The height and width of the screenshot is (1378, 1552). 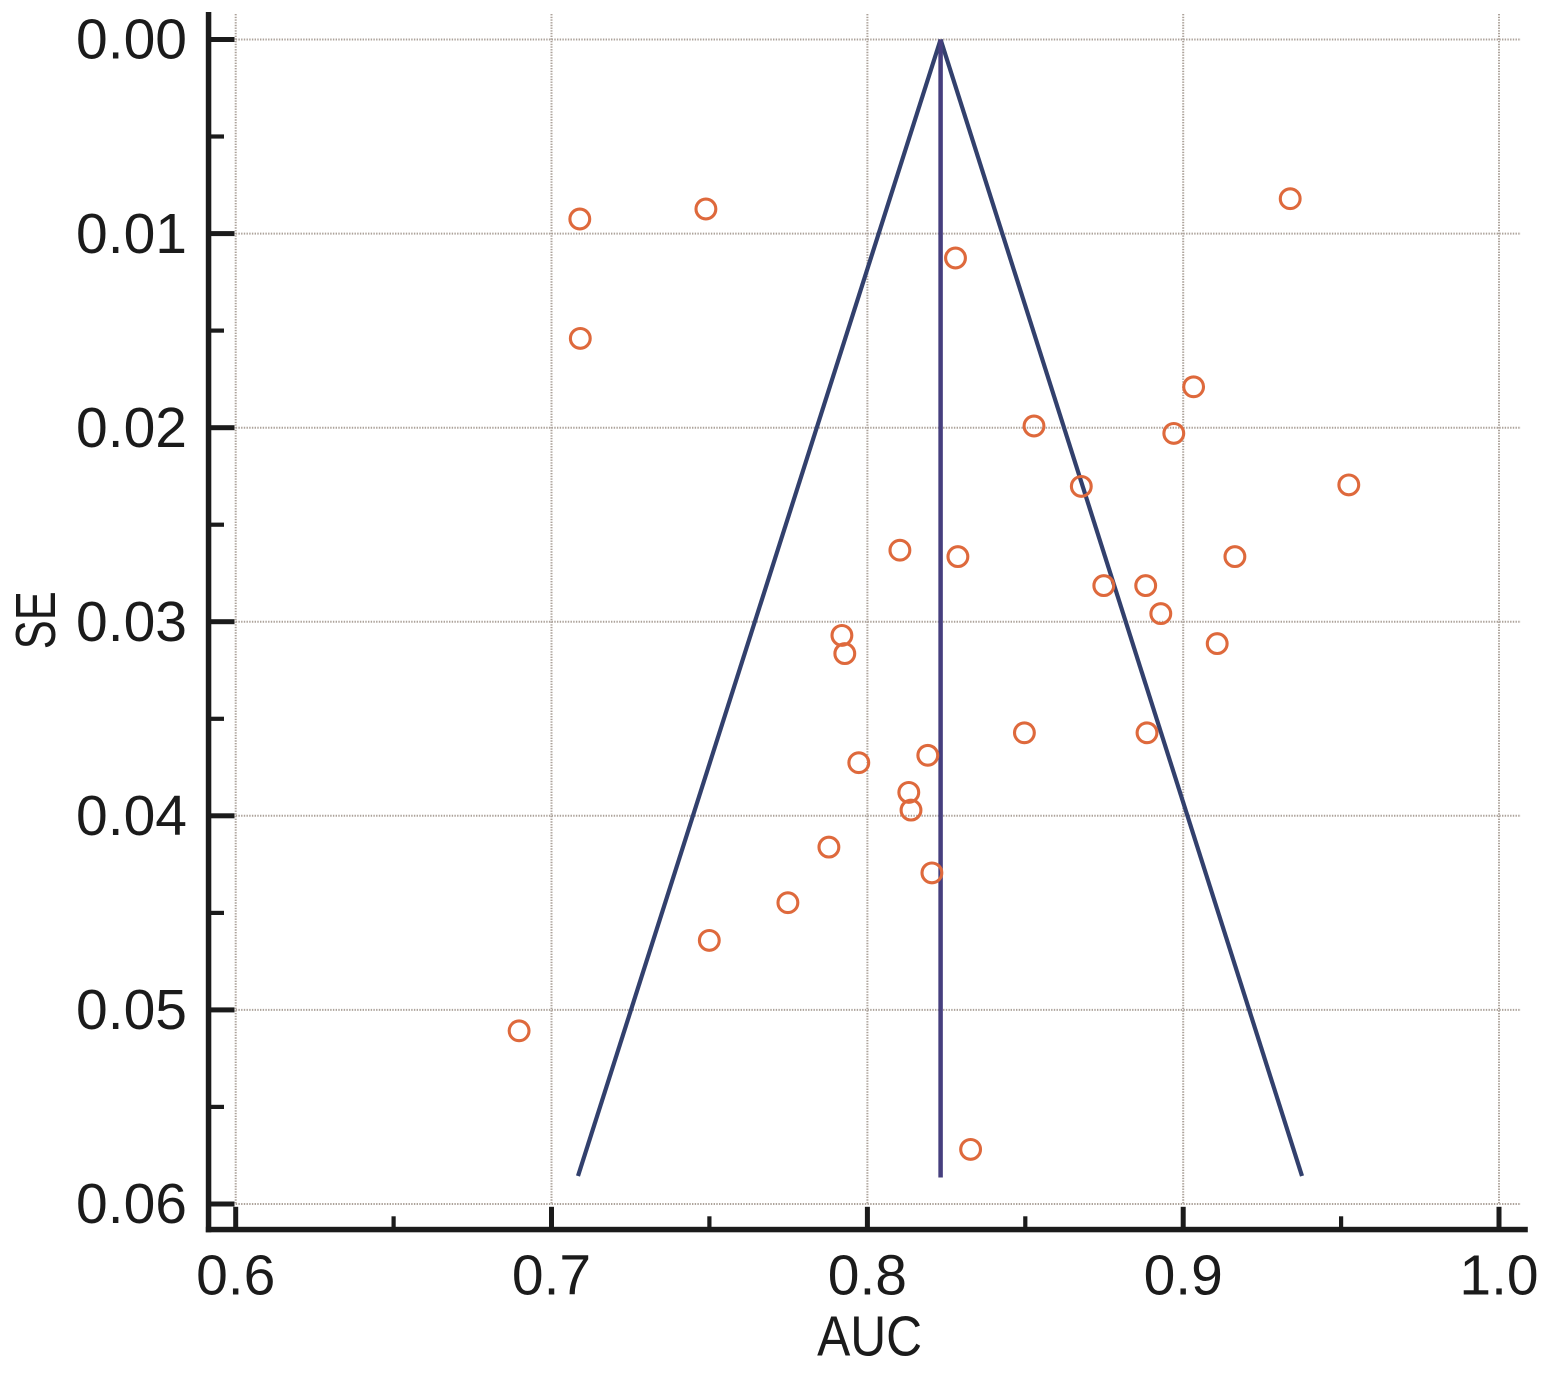 What do you see at coordinates (869, 1336) in the screenshot?
I see `svg-text: AUC` at bounding box center [869, 1336].